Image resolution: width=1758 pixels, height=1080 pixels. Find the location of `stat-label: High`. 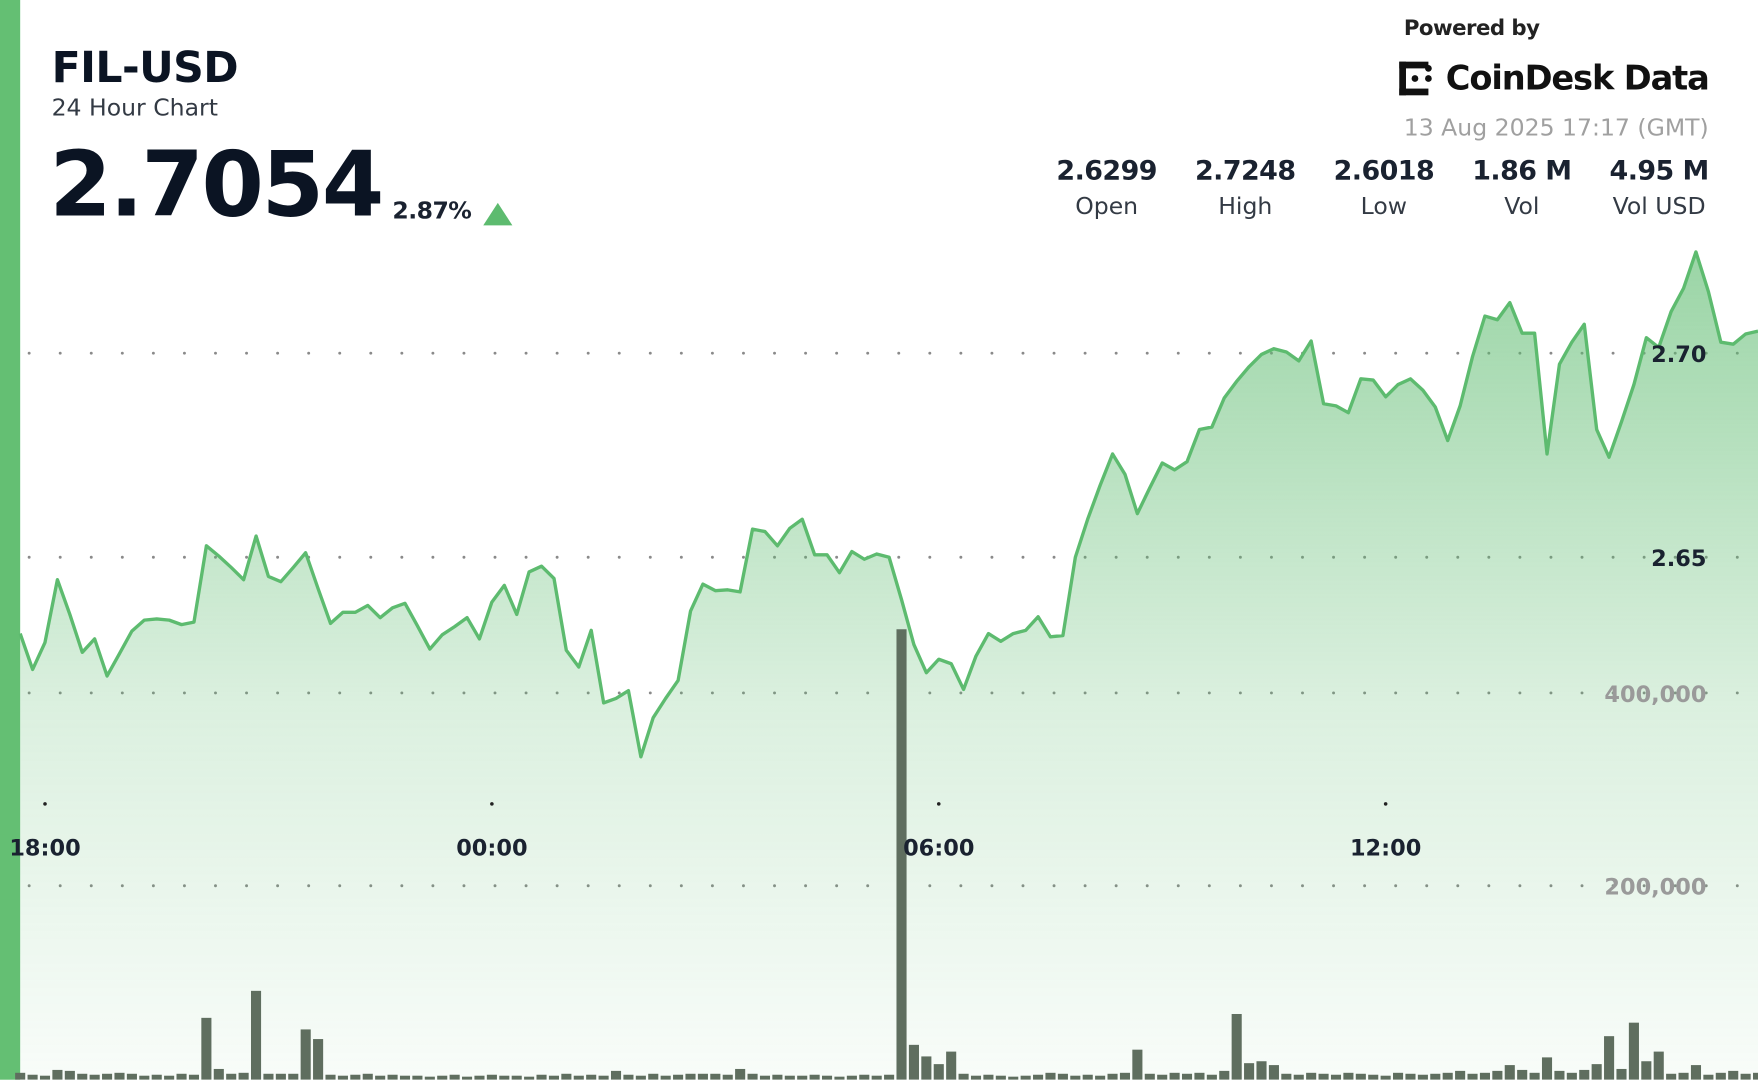

stat-label: High is located at coordinates (1245, 206).